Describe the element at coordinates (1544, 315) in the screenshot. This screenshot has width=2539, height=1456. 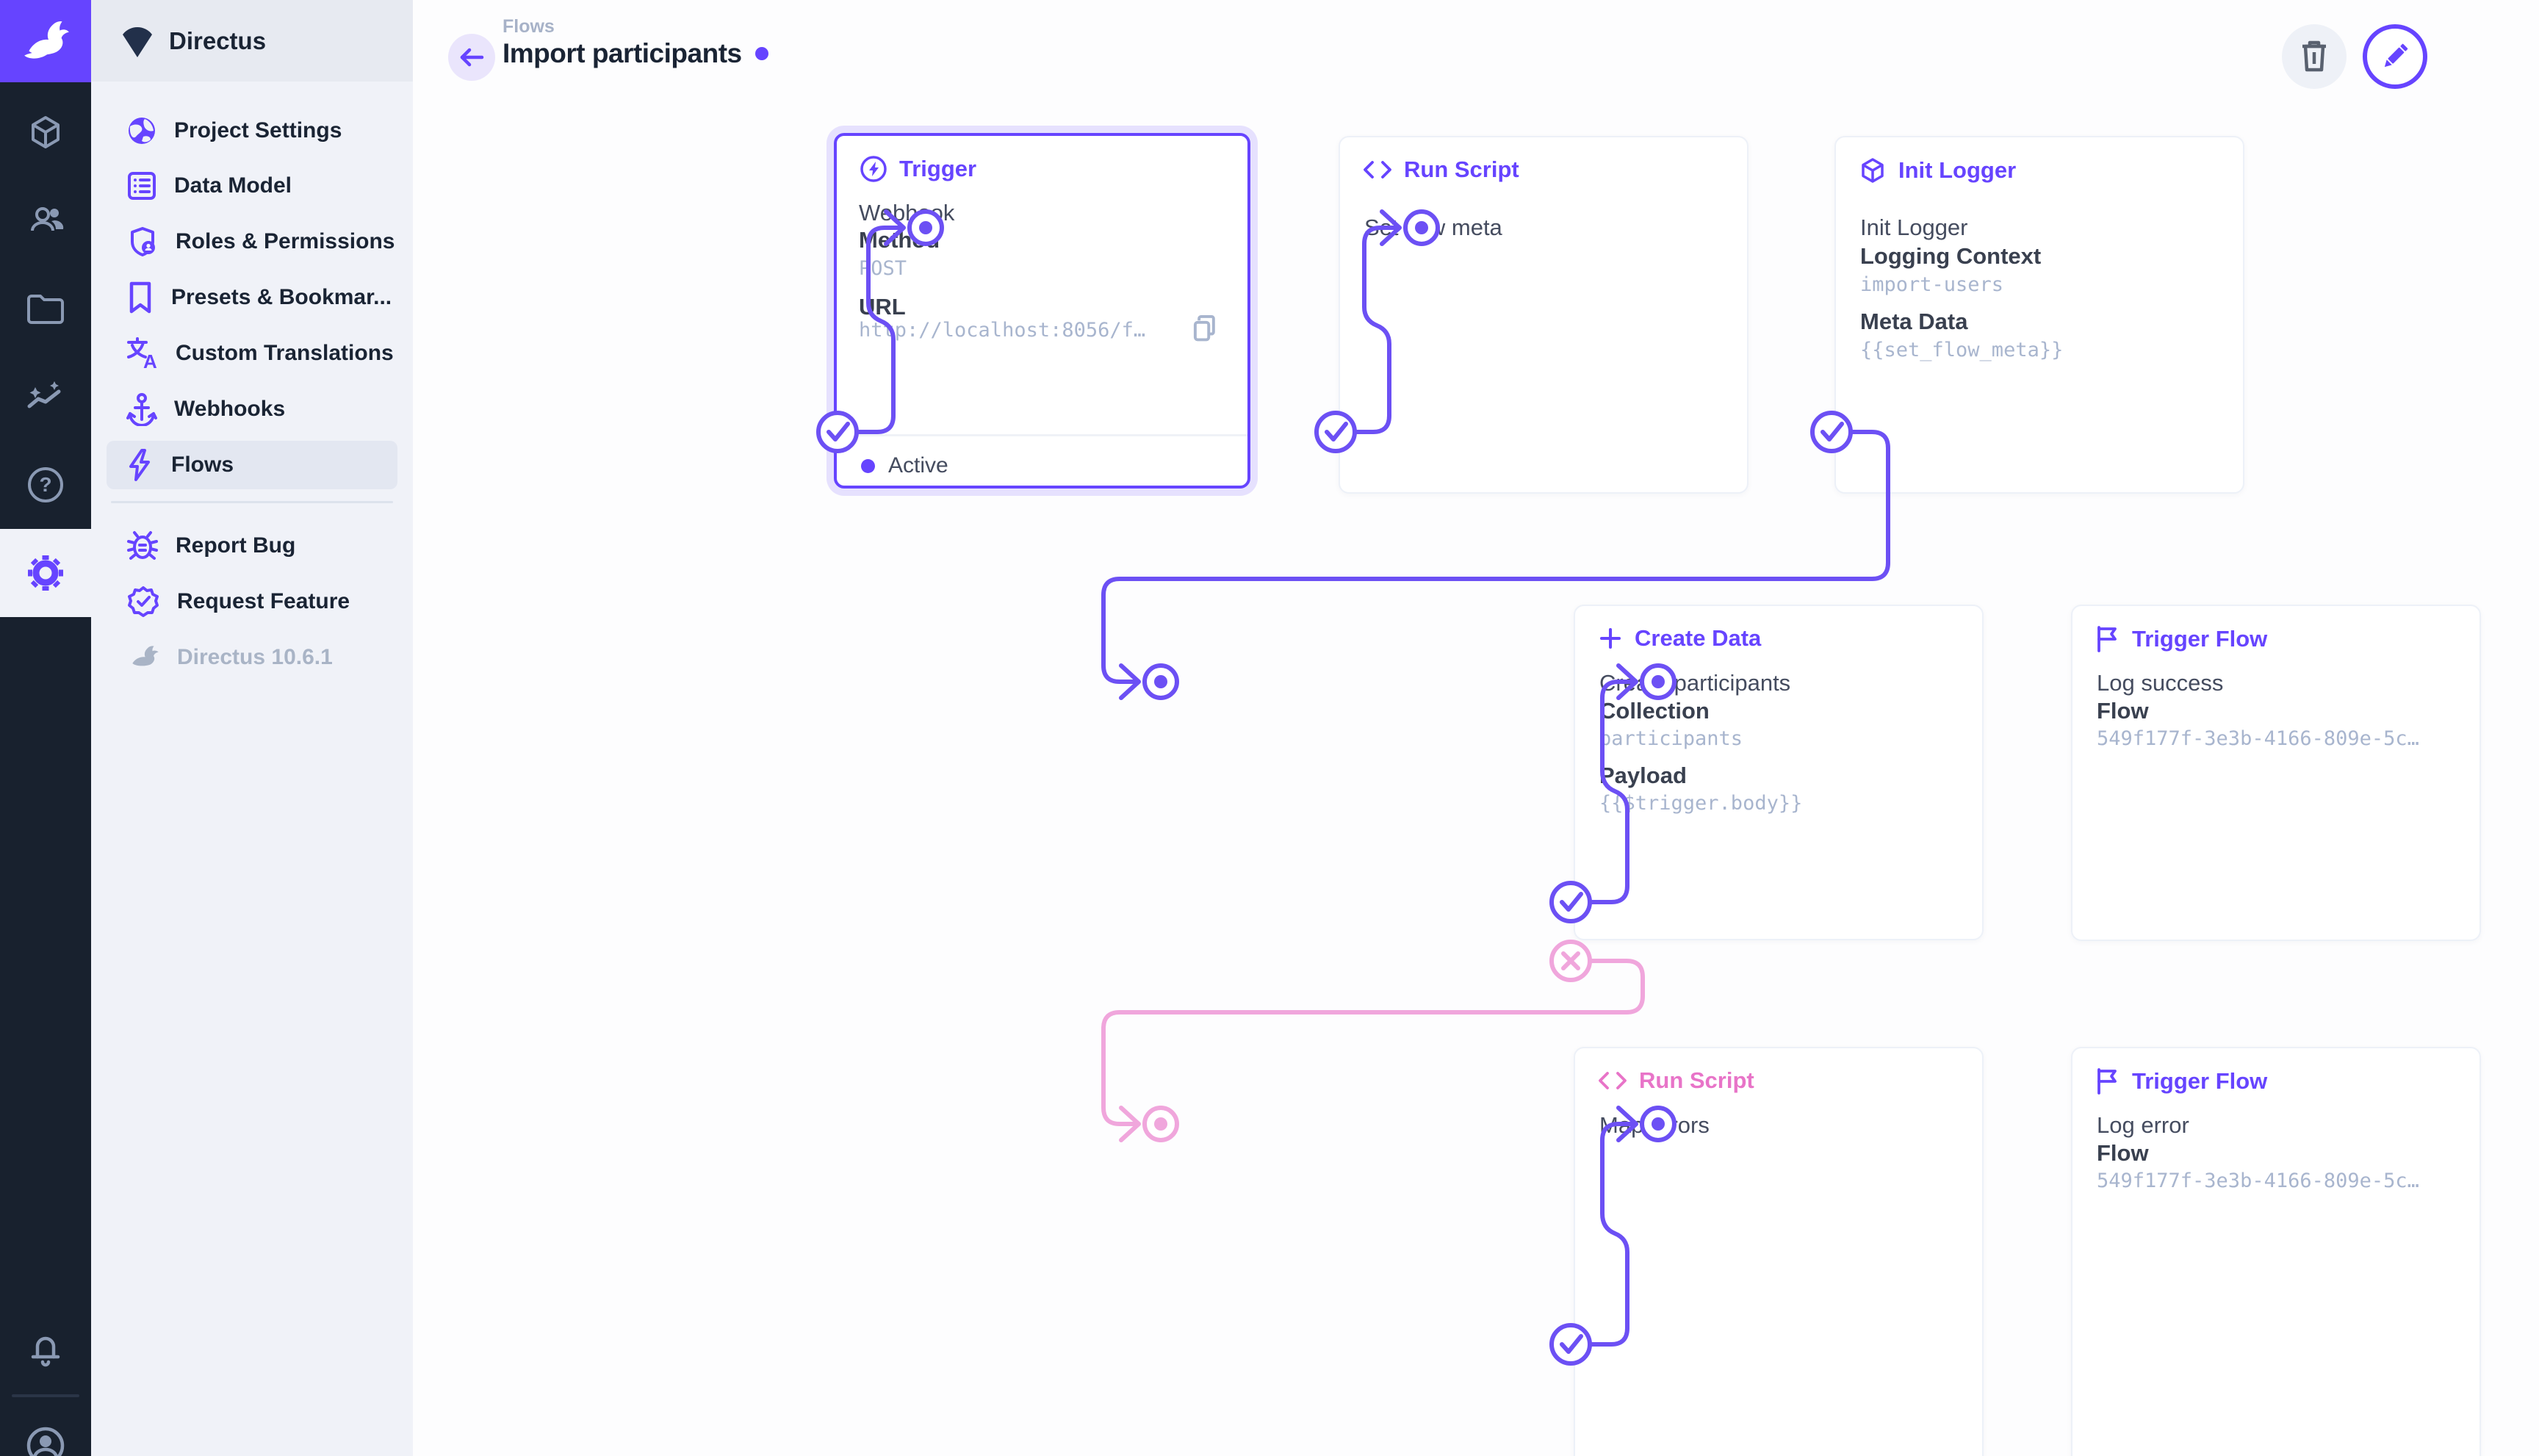
I see `card-run-script: Run Script Set flow meta` at that location.